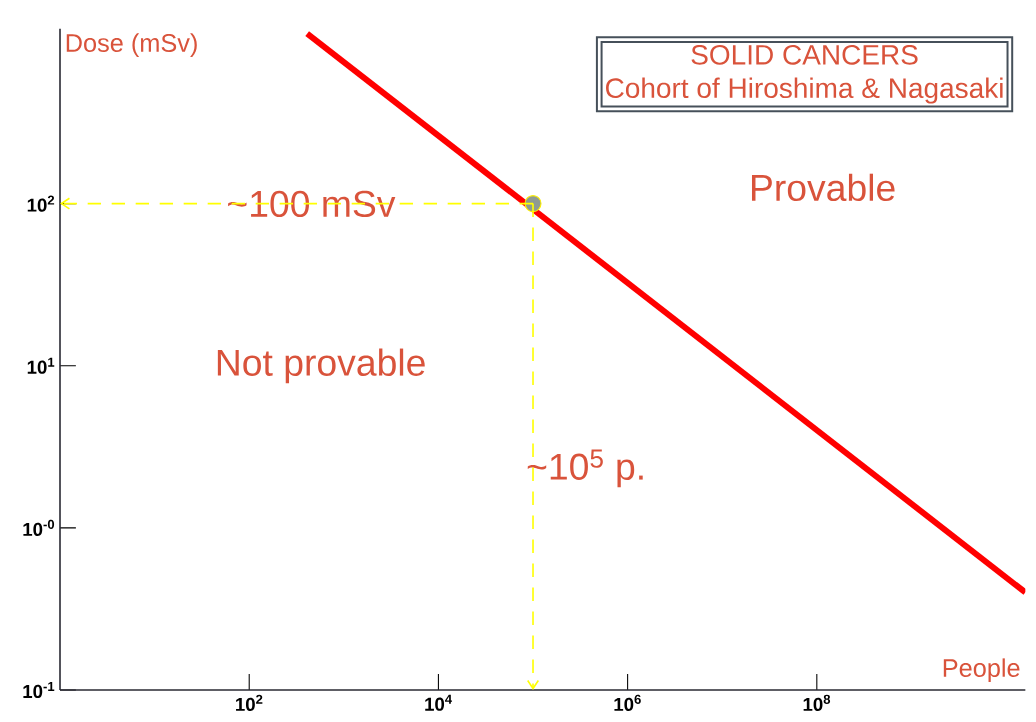 This screenshot has height=722, width=1036. I want to click on annotation: Provable, so click(823, 187).